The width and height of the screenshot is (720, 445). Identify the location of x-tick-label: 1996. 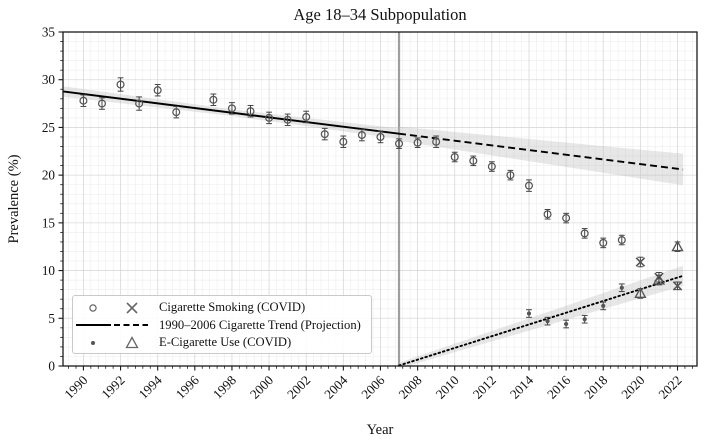
(188, 387).